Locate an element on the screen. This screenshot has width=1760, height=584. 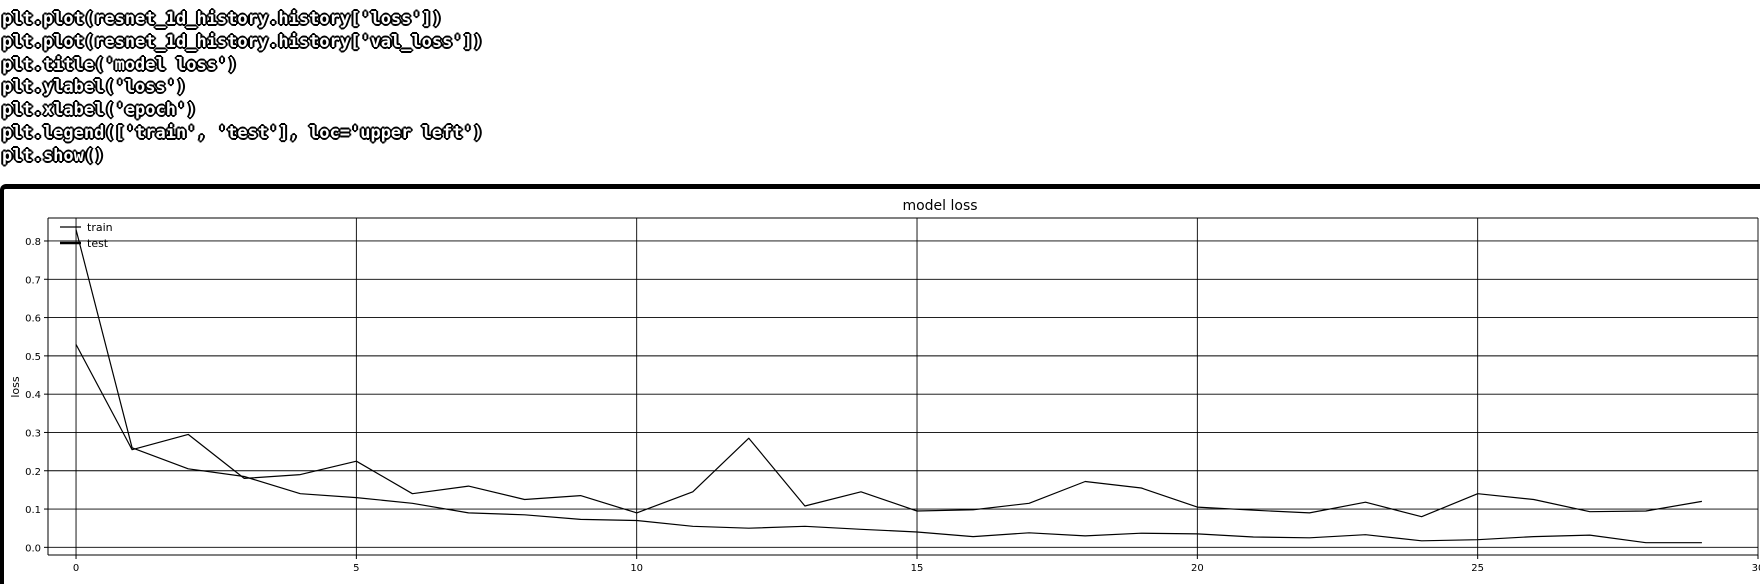
legend-label-train: train is located at coordinates (100, 227).